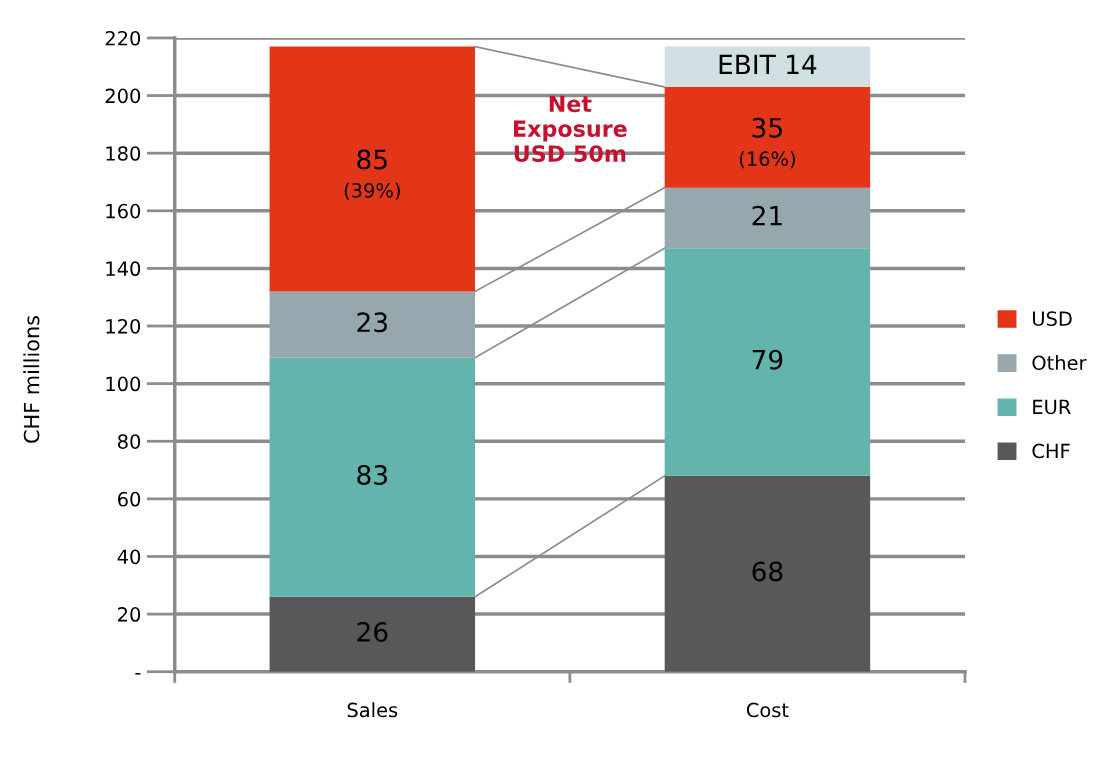  What do you see at coordinates (123, 38) in the screenshot?
I see `y-tick-label: 220` at bounding box center [123, 38].